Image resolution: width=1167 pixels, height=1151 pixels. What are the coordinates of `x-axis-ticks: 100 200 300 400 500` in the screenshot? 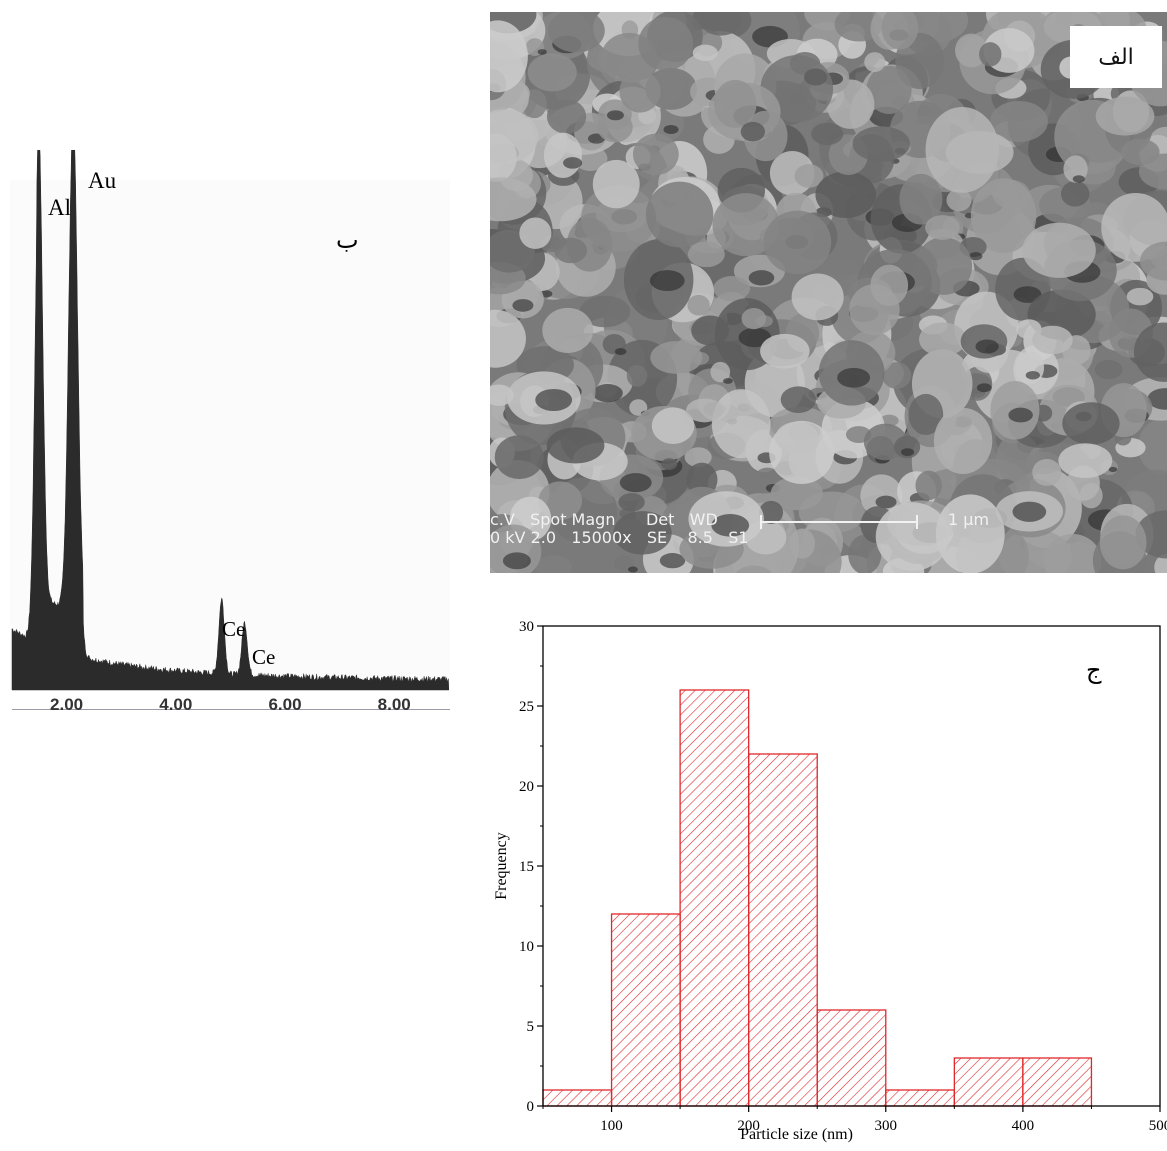 It's located at (854, 1120).